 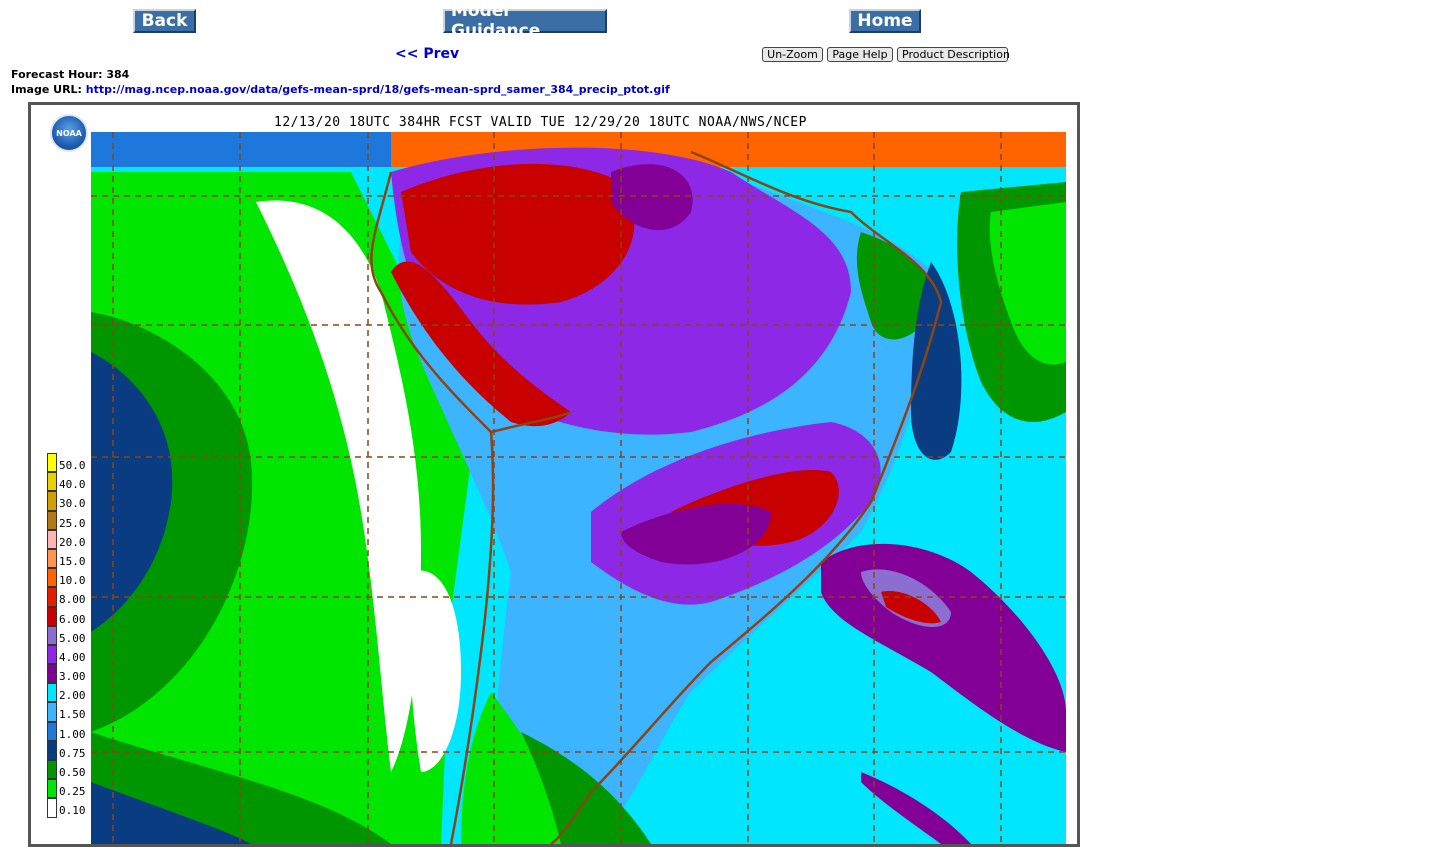 What do you see at coordinates (46, 89) in the screenshot?
I see `image-url-label: Image URL:` at bounding box center [46, 89].